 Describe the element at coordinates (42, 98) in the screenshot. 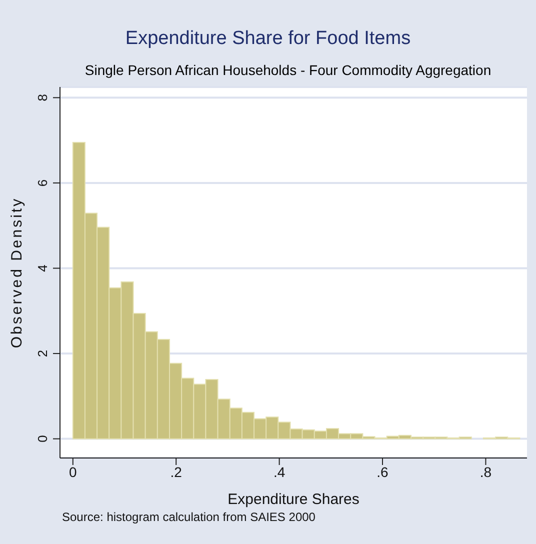

I see `y-tick-label: 8` at that location.